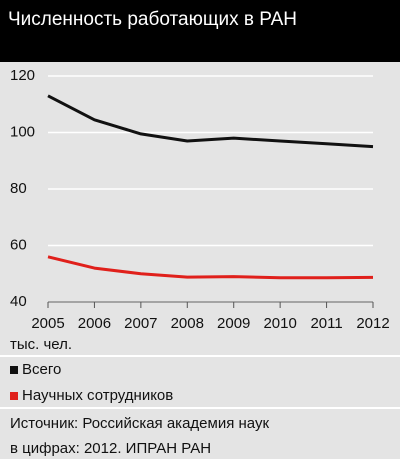 The image size is (400, 459). What do you see at coordinates (139, 423) in the screenshot?
I see `source: Источник: Российская академия наук` at bounding box center [139, 423].